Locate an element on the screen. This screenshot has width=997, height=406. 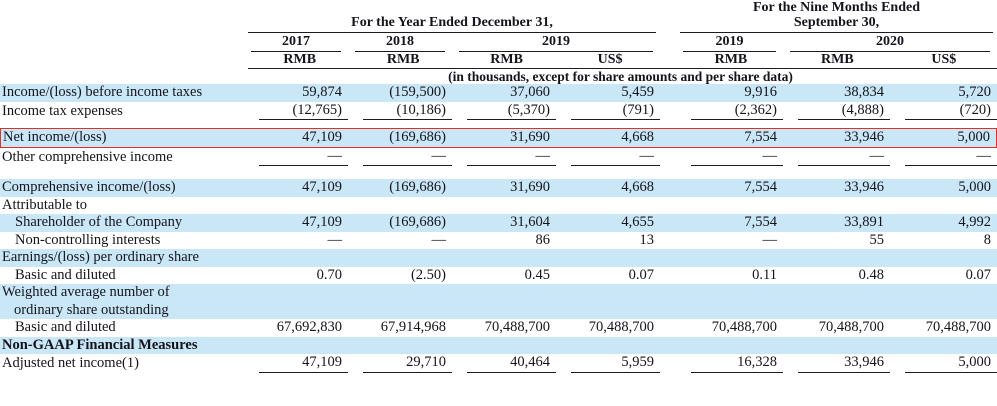
cell-value-text: (10,186) is located at coordinates (407, 111).